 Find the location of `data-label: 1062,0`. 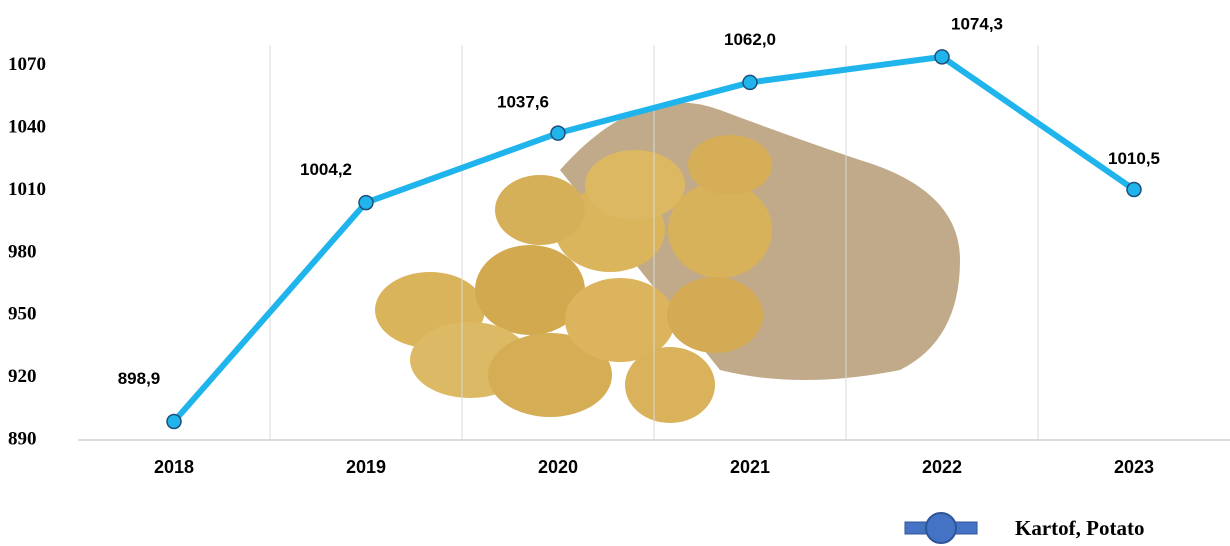

data-label: 1062,0 is located at coordinates (750, 39).